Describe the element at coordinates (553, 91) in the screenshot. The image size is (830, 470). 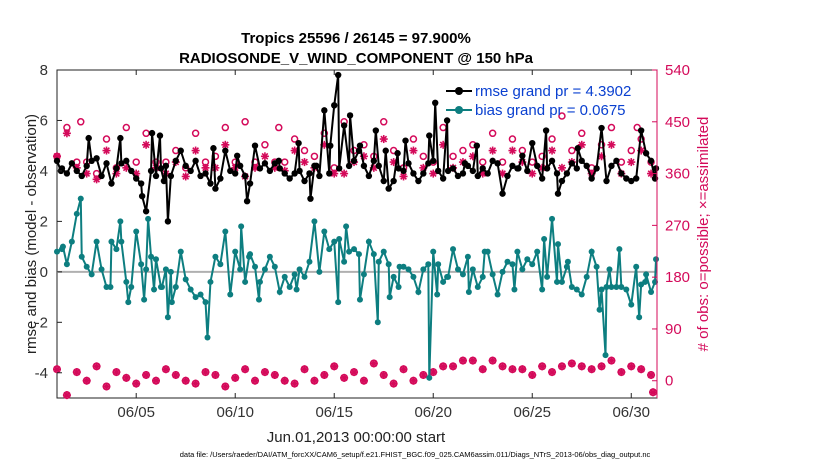
I see `legend-rmse-label: rmse grand pr = 4.3902` at that location.